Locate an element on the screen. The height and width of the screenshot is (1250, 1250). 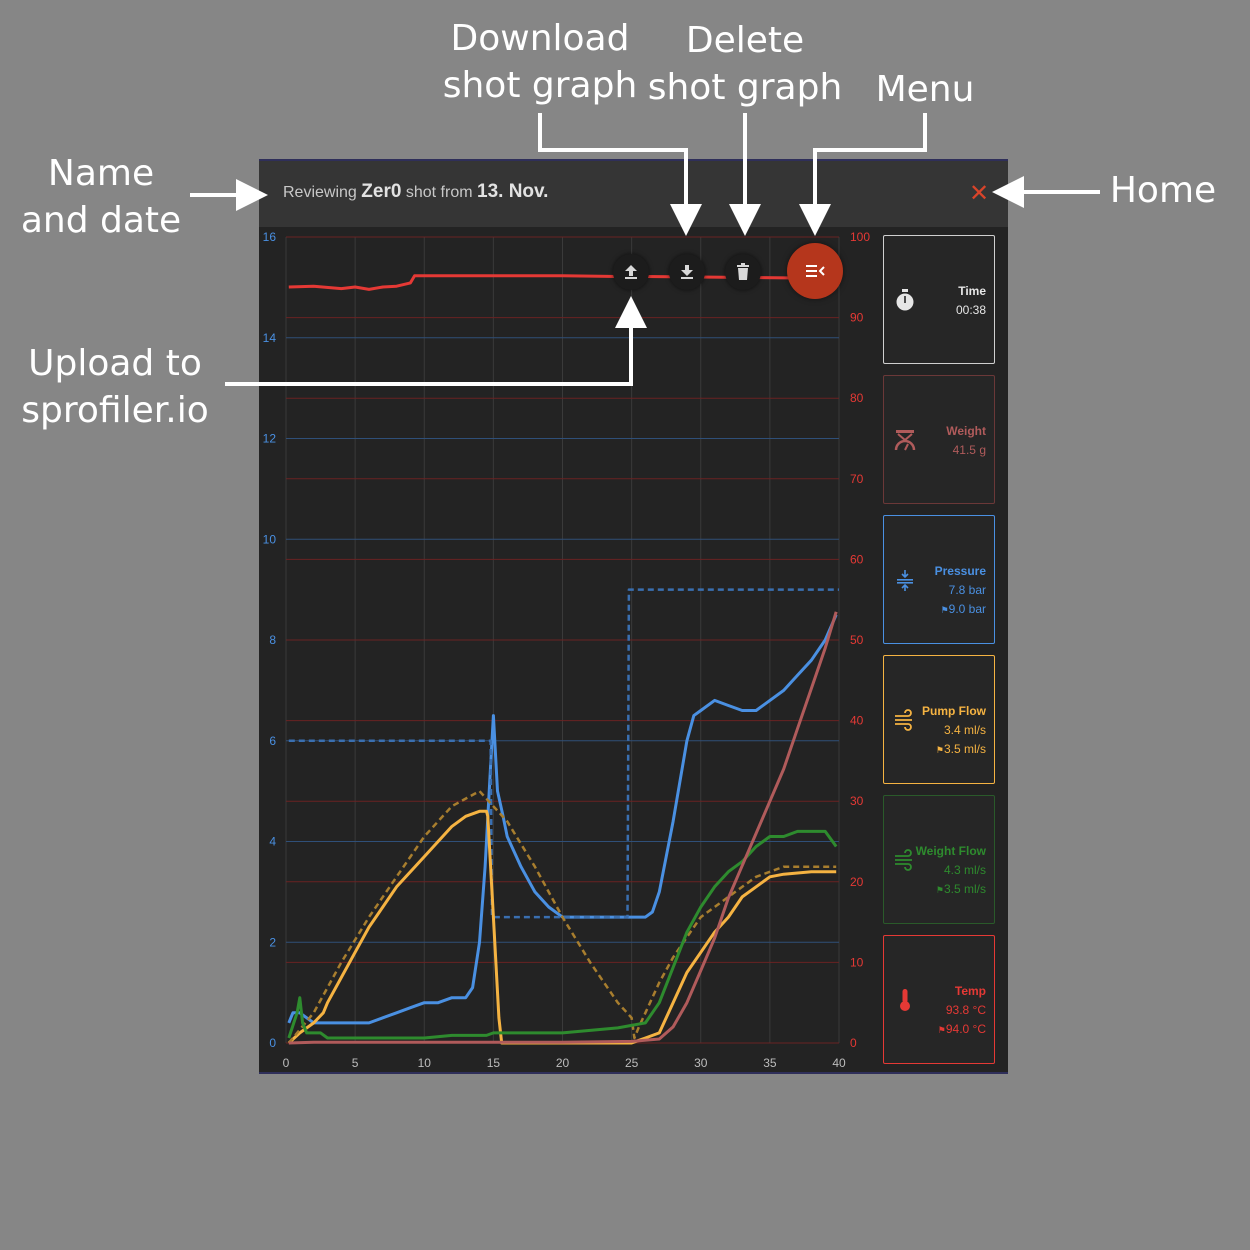
callout-download: Download shot graph is located at coordinates (540, 62).